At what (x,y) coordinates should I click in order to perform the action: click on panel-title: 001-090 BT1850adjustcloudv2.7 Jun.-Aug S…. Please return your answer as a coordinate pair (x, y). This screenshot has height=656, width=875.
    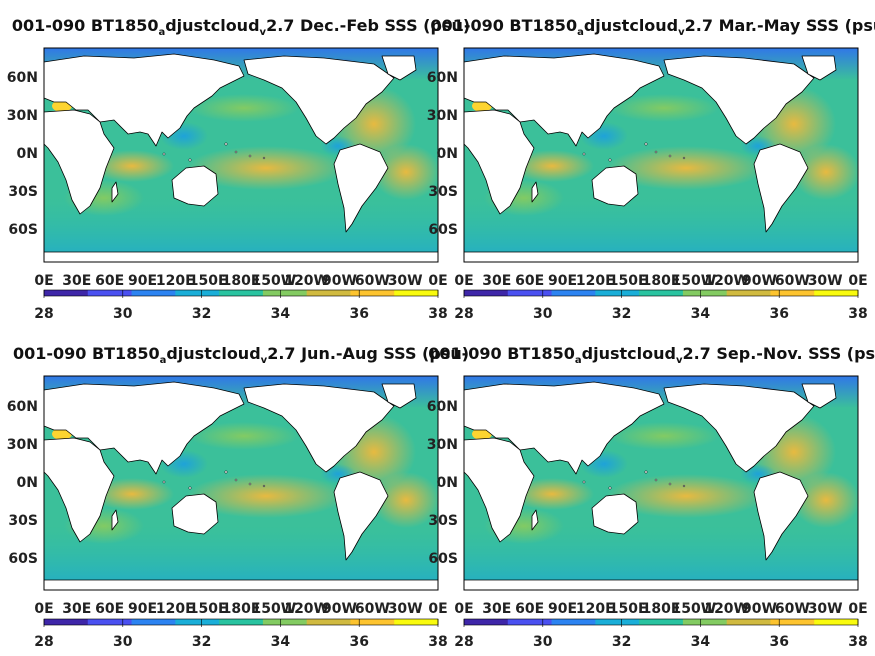
    Looking at the image, I should click on (241, 355).